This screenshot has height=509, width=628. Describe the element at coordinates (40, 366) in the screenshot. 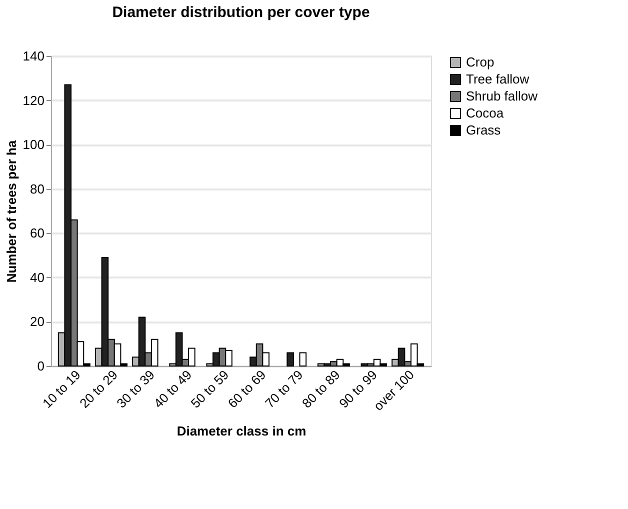

I see `y-tick-label: 0` at that location.